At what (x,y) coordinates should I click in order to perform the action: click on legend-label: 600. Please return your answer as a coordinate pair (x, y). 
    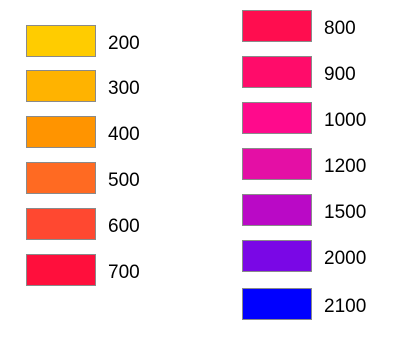
    Looking at the image, I should click on (124, 226).